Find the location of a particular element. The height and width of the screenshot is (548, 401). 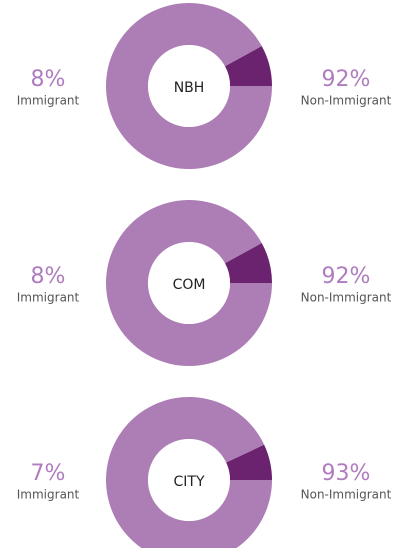

center-label: COM is located at coordinates (189, 285).